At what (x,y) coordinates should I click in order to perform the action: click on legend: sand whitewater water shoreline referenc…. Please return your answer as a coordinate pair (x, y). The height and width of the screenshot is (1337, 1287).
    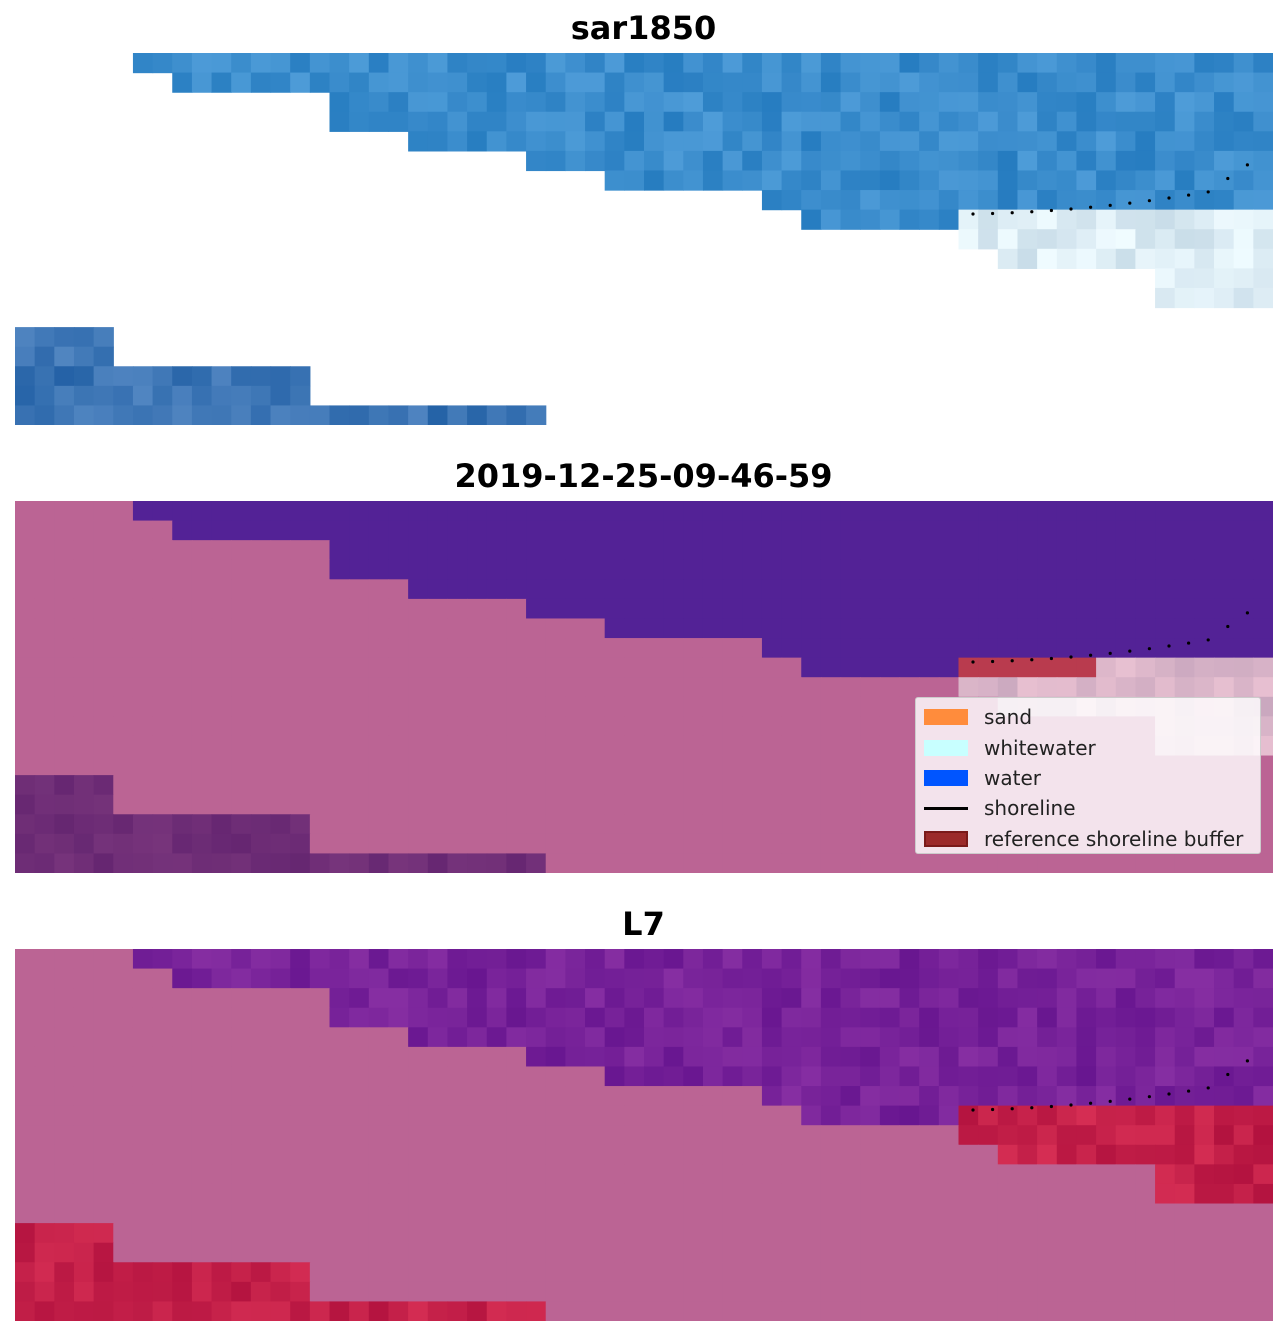
    Looking at the image, I should click on (1088, 775).